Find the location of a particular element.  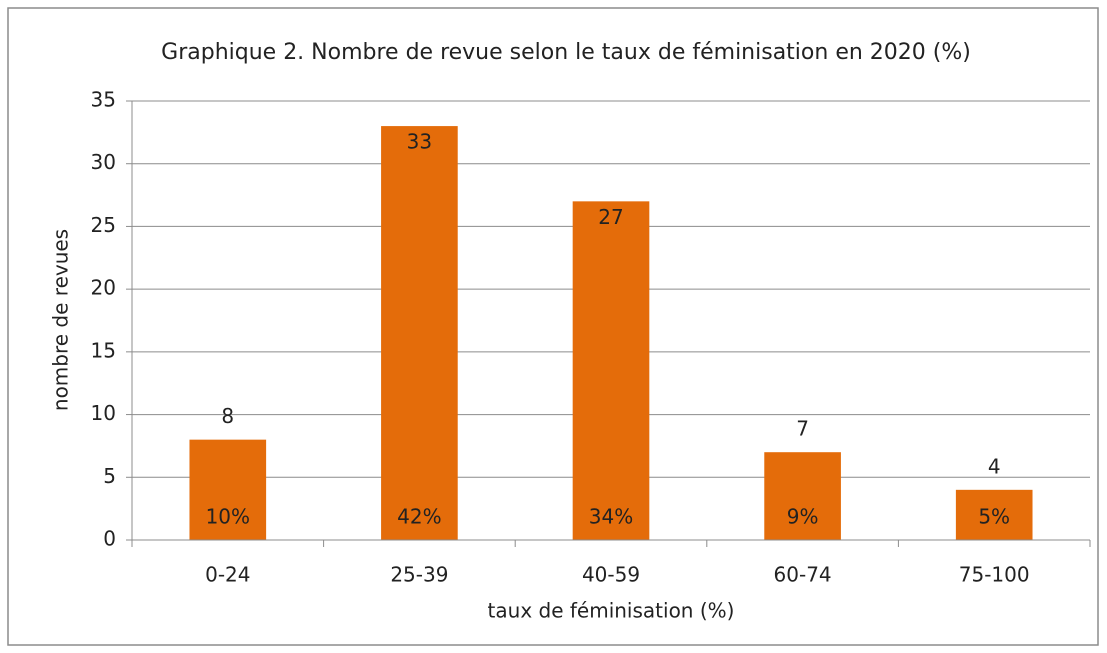

y-tick-label: 25 is located at coordinates (103, 225).